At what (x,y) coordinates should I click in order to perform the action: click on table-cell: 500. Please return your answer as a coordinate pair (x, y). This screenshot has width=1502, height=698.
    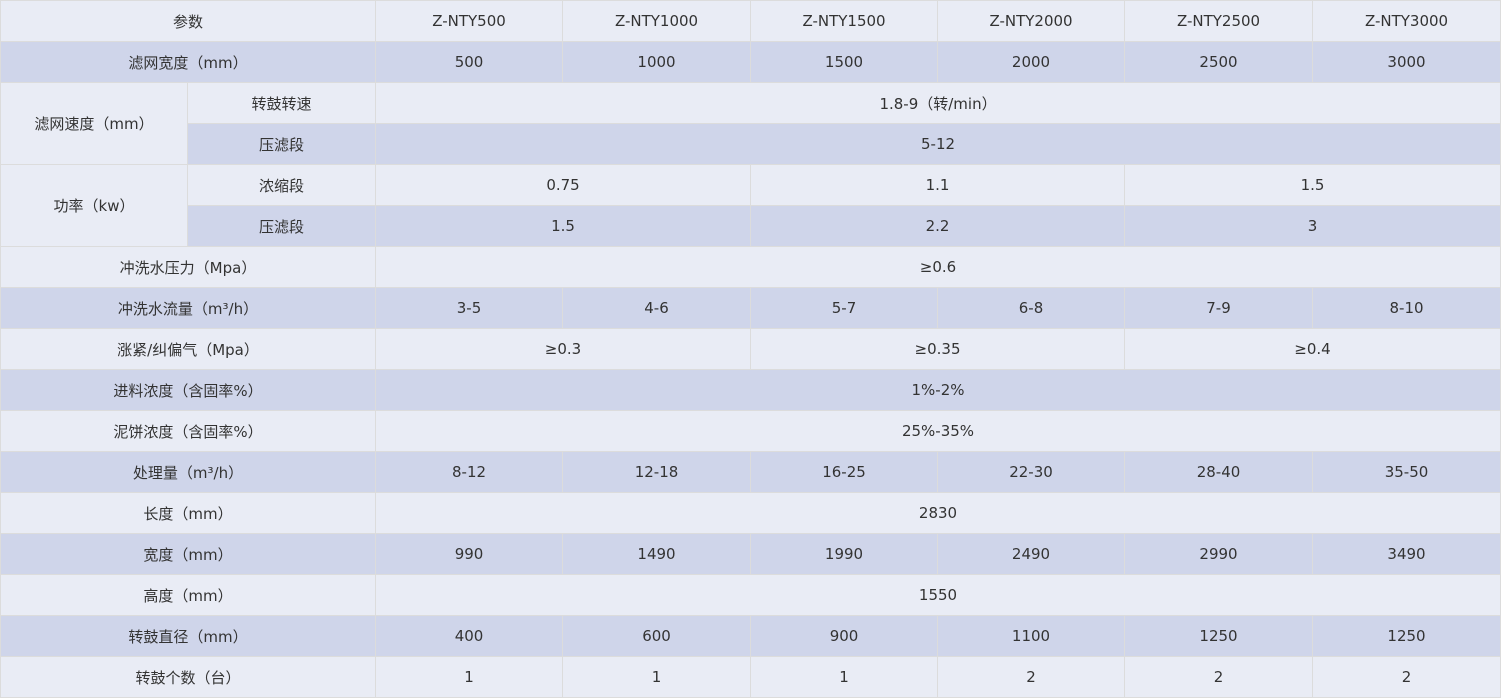
    Looking at the image, I should click on (469, 62).